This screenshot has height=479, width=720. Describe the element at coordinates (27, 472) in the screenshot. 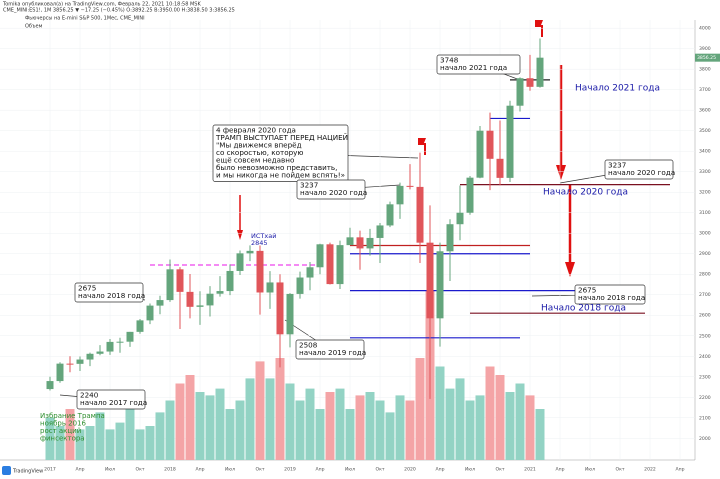

I see `logo: TradingView` at that location.